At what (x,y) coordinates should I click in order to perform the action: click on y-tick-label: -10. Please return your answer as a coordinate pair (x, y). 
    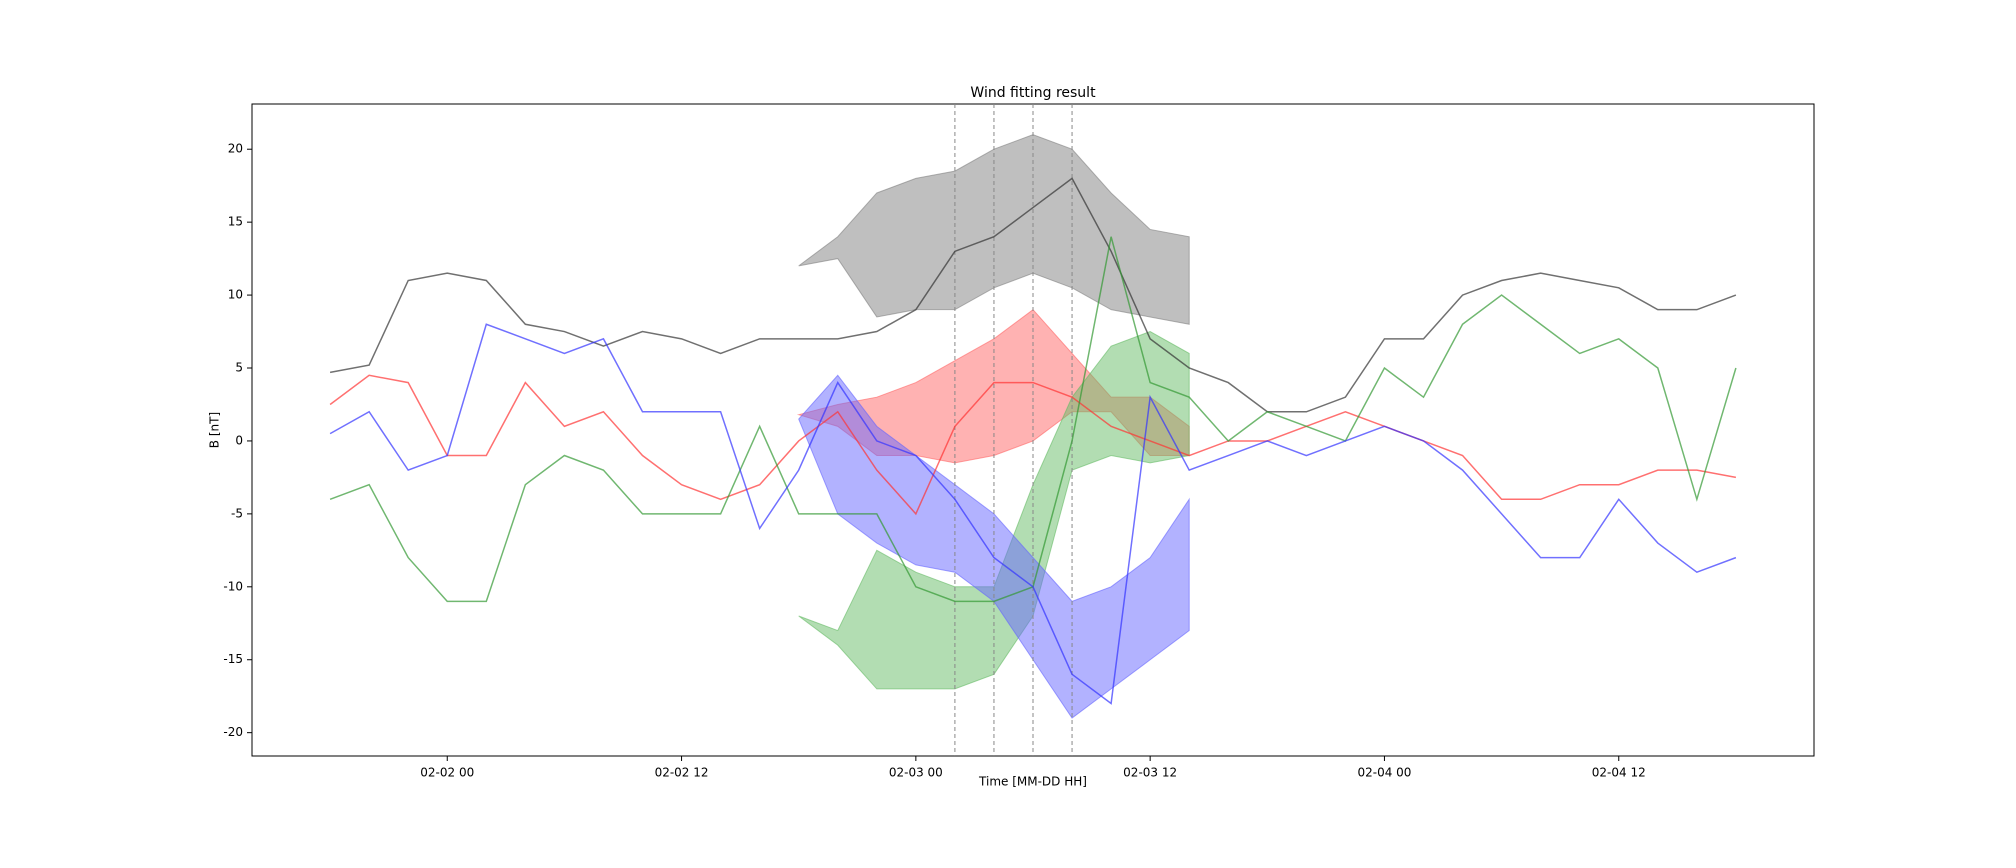
    Looking at the image, I should click on (233, 586).